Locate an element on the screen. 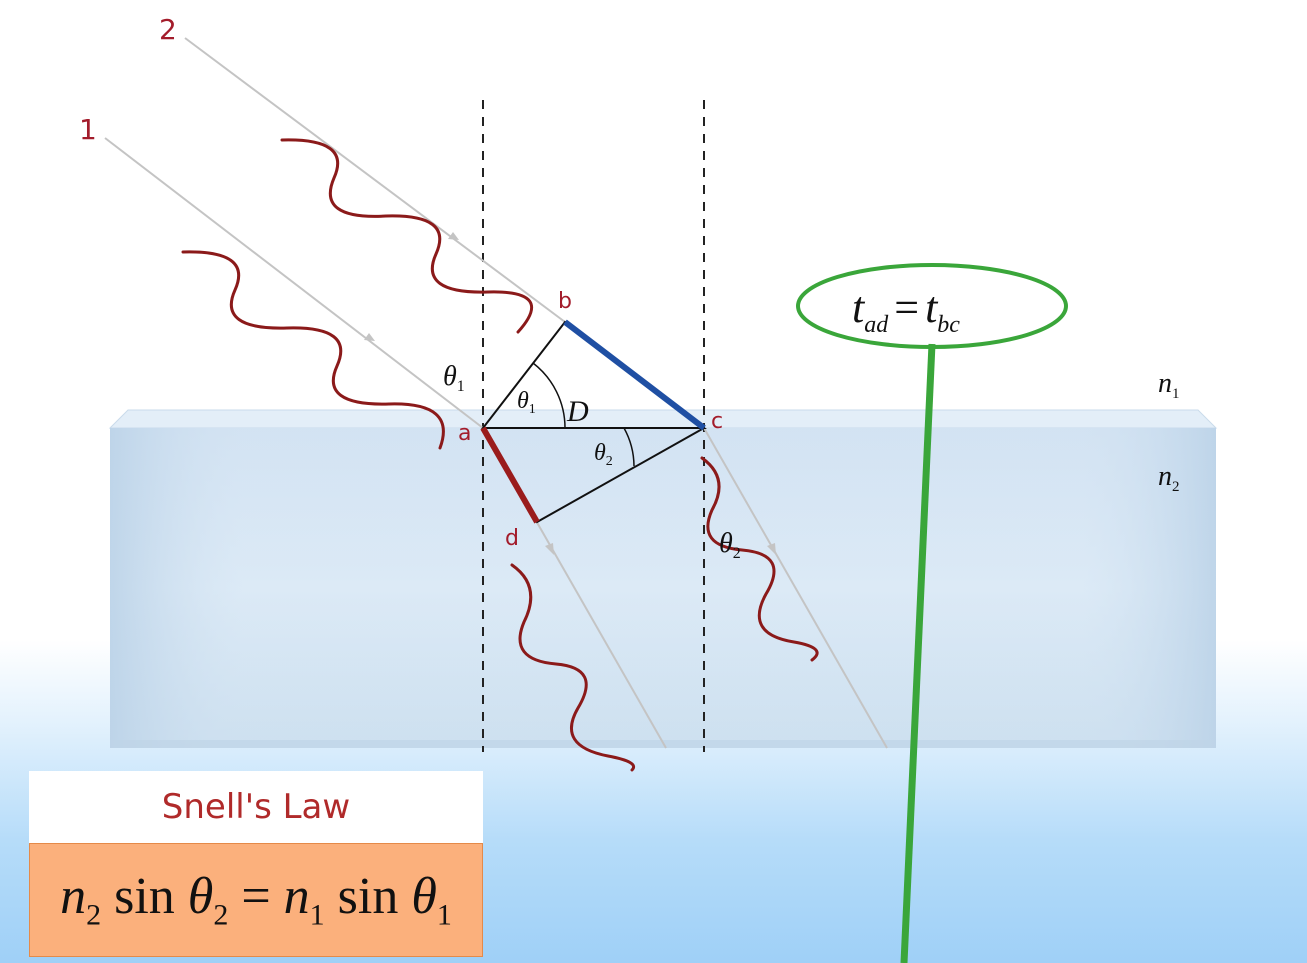 Image resolution: width=1307 pixels, height=963 pixels. ray-1-incident is located at coordinates (294, 283).